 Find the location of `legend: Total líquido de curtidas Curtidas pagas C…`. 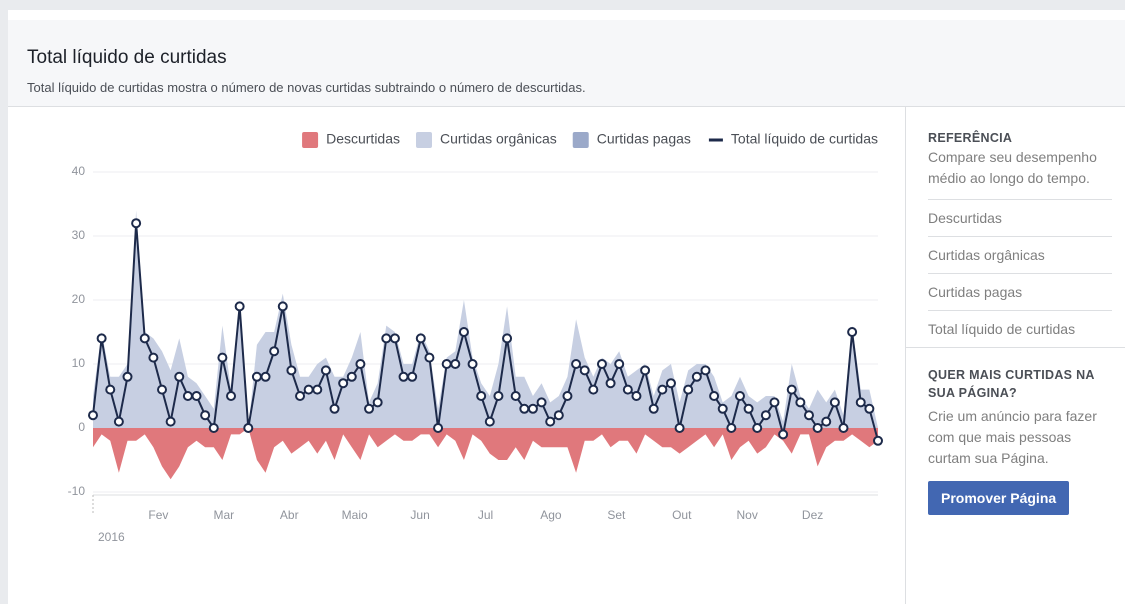

legend: Total líquido de curtidas Curtidas pagas C… is located at coordinates (590, 139).